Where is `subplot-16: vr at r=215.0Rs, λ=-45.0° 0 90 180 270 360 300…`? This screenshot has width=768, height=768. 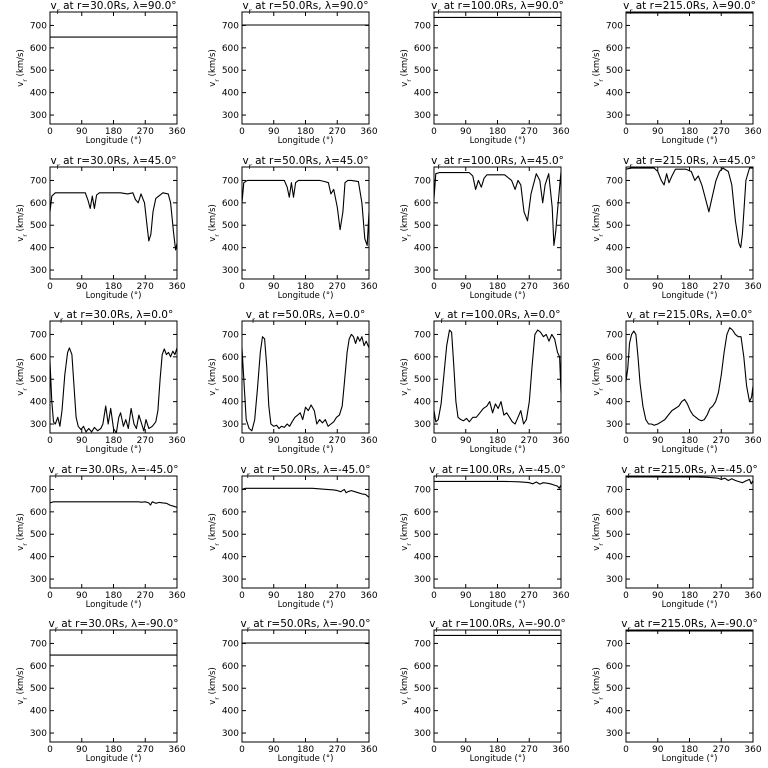
subplot-16: vr at r=215.0Rs, λ=-45.0° 0 90 180 270 360 300… is located at coordinates (677, 537).